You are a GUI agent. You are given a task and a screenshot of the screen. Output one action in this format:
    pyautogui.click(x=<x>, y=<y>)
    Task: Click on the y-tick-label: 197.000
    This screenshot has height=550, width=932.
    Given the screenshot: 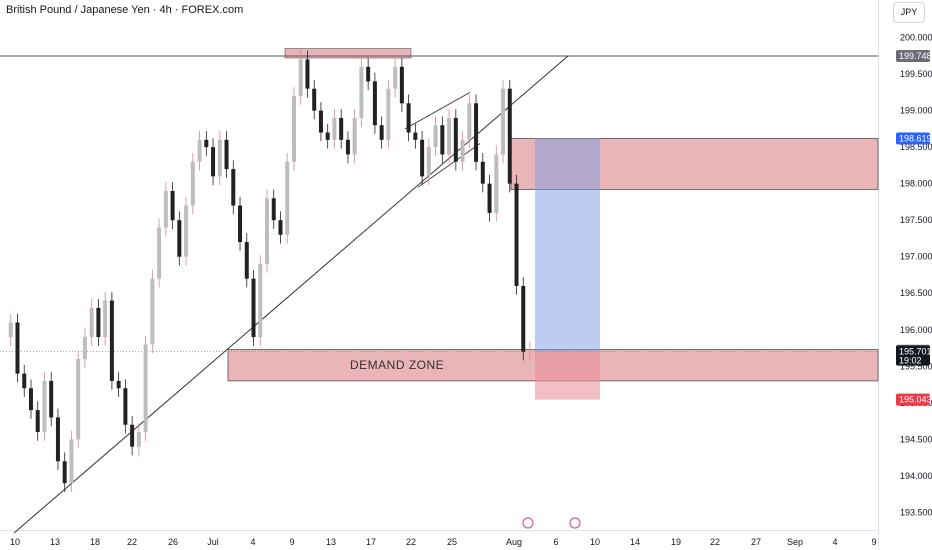 What is the action you would take?
    pyautogui.click(x=916, y=257)
    